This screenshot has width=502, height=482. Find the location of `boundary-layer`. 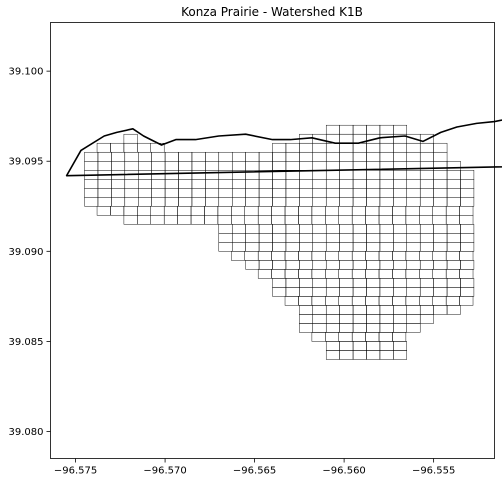

boundary-layer is located at coordinates (283, 148).